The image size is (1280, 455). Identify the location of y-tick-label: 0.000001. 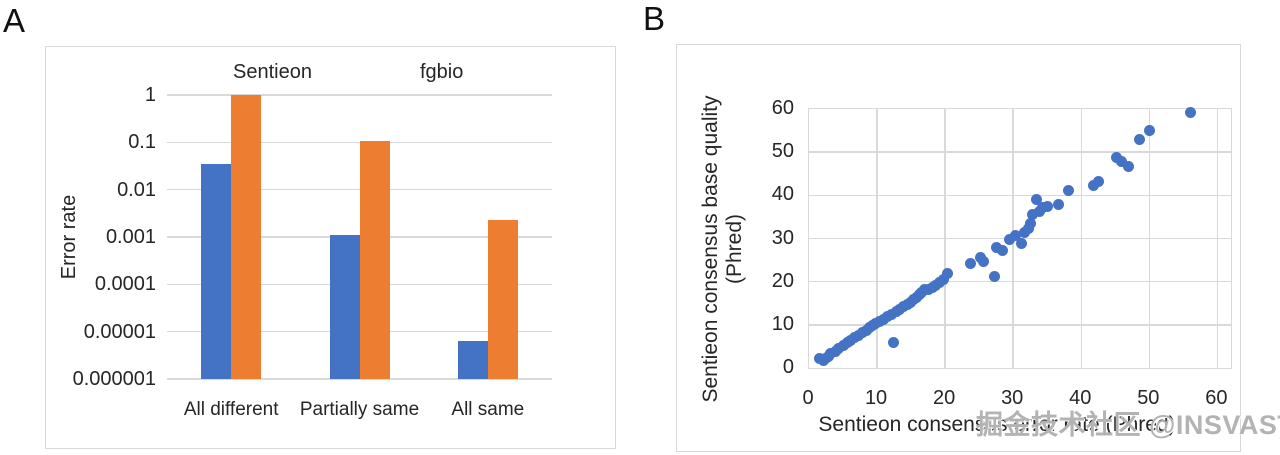
(114, 379).